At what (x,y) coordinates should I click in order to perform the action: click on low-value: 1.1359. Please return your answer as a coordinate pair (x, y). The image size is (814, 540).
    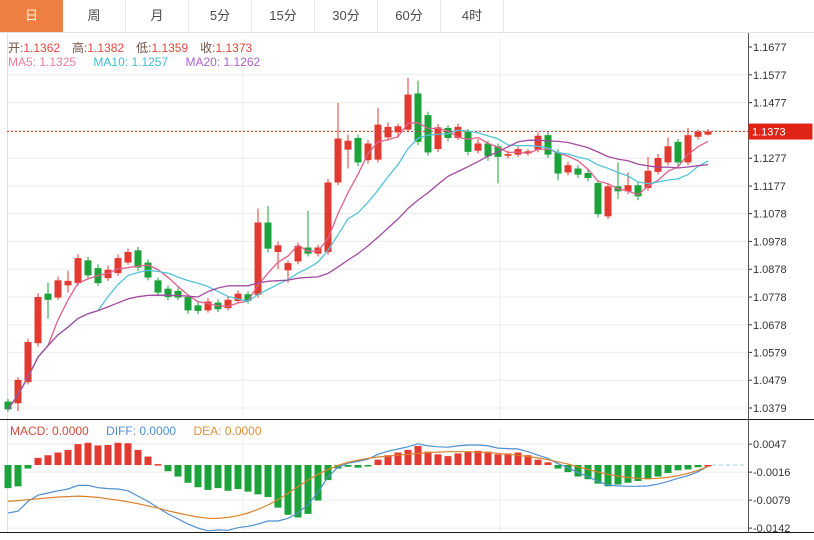
    Looking at the image, I should click on (170, 48).